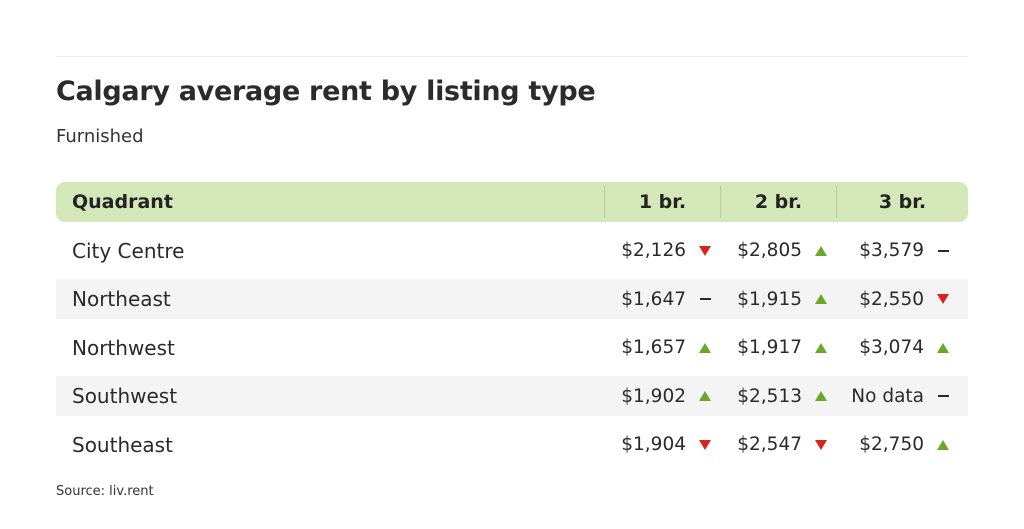 Image resolution: width=1024 pixels, height=529 pixels. Describe the element at coordinates (123, 347) in the screenshot. I see `row-label: Northwest` at that location.